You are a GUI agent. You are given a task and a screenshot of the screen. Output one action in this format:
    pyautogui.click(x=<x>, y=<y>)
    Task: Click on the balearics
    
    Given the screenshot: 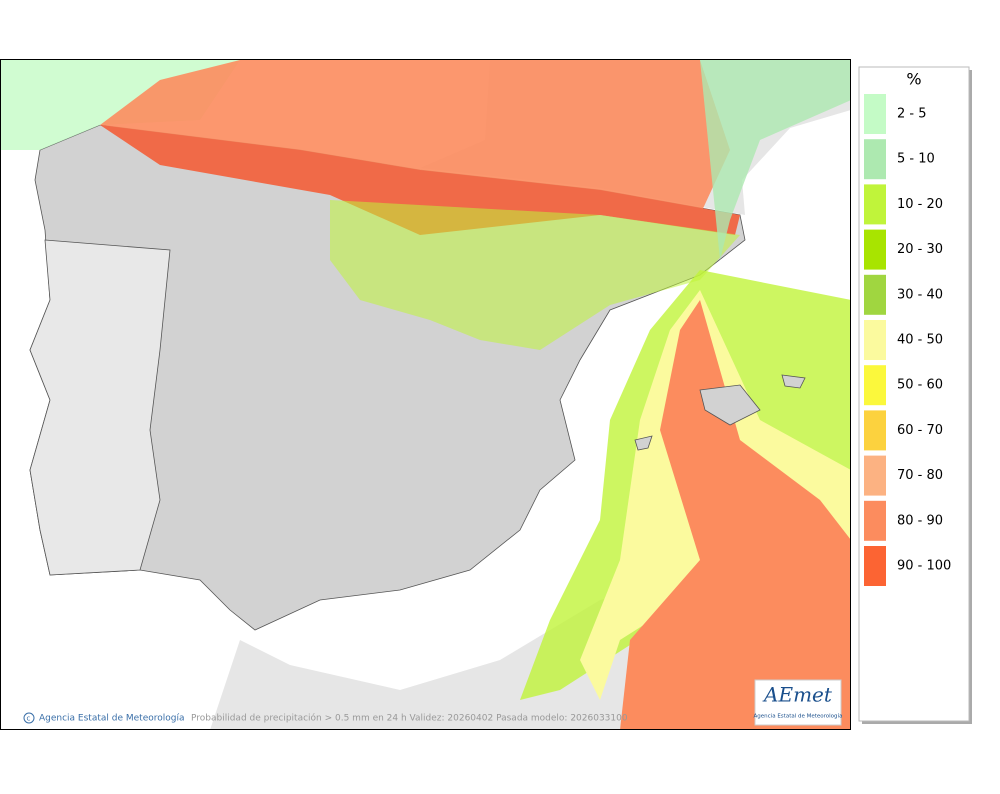 What is the action you would take?
    pyautogui.click(x=720, y=412)
    